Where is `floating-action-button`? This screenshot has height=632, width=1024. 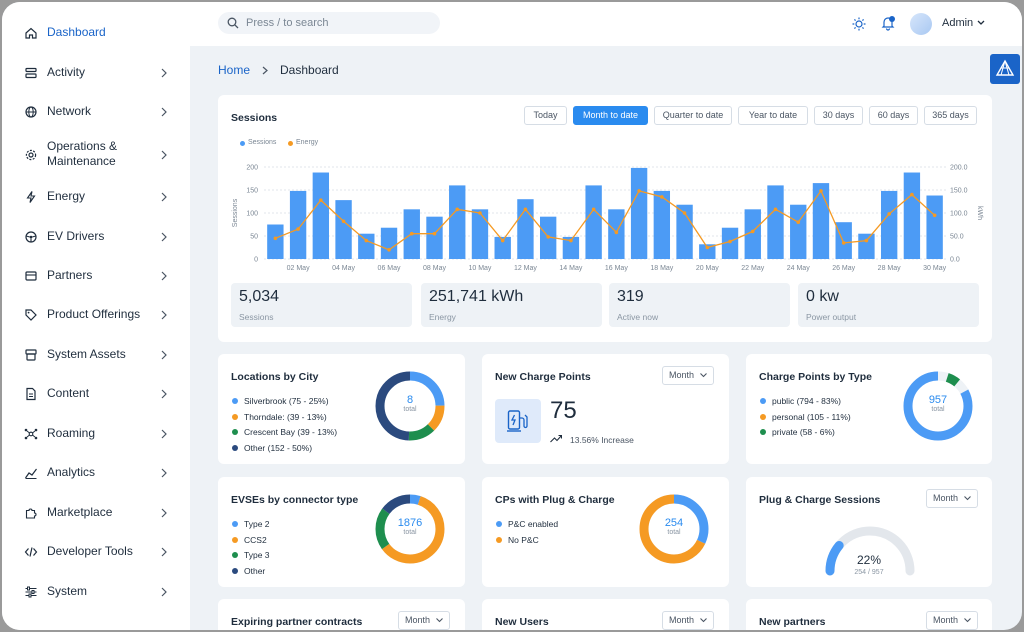 floating-action-button is located at coordinates (1005, 69).